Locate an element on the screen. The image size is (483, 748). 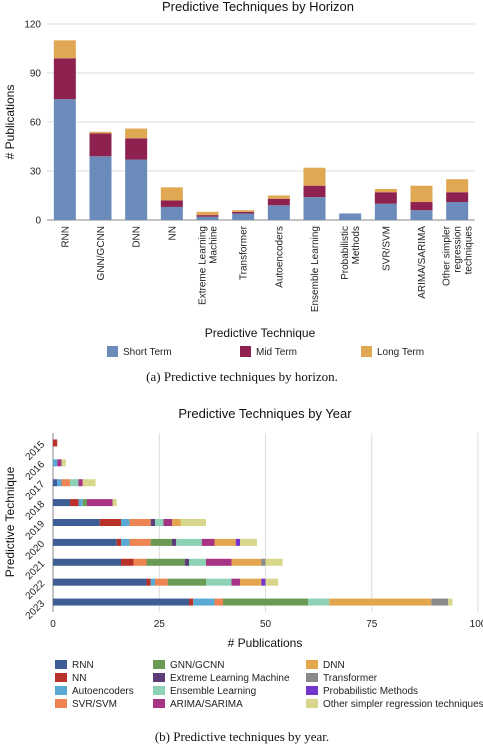
chart-b-bar-2016-arima-sarima is located at coordinates (59, 463).